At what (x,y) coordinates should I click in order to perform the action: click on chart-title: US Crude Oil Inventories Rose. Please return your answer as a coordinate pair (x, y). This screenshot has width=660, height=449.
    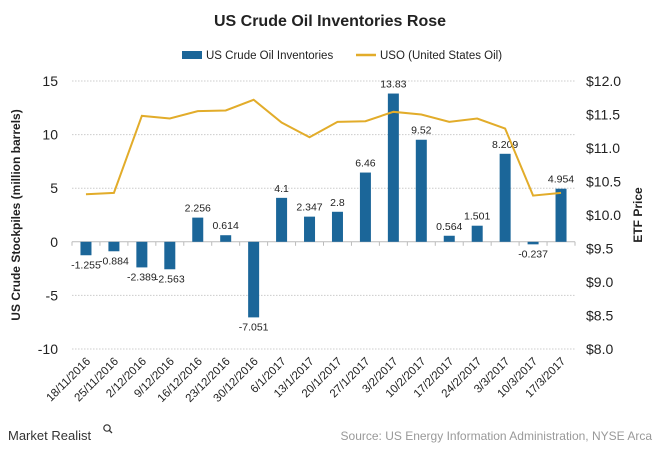
    Looking at the image, I should click on (330, 21).